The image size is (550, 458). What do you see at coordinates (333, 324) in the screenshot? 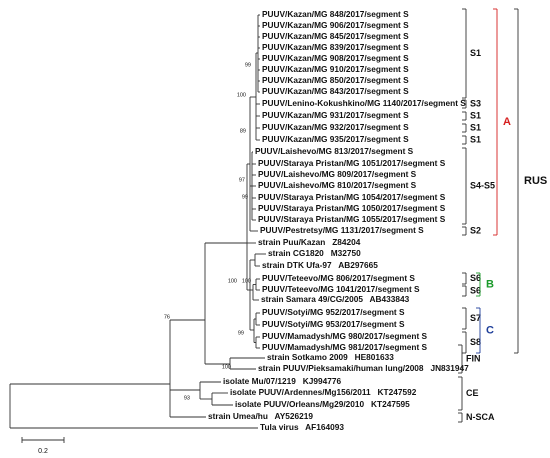
I see `leaf-label: PUUV/Sotyi/MG 953/2017/segment S` at bounding box center [333, 324].